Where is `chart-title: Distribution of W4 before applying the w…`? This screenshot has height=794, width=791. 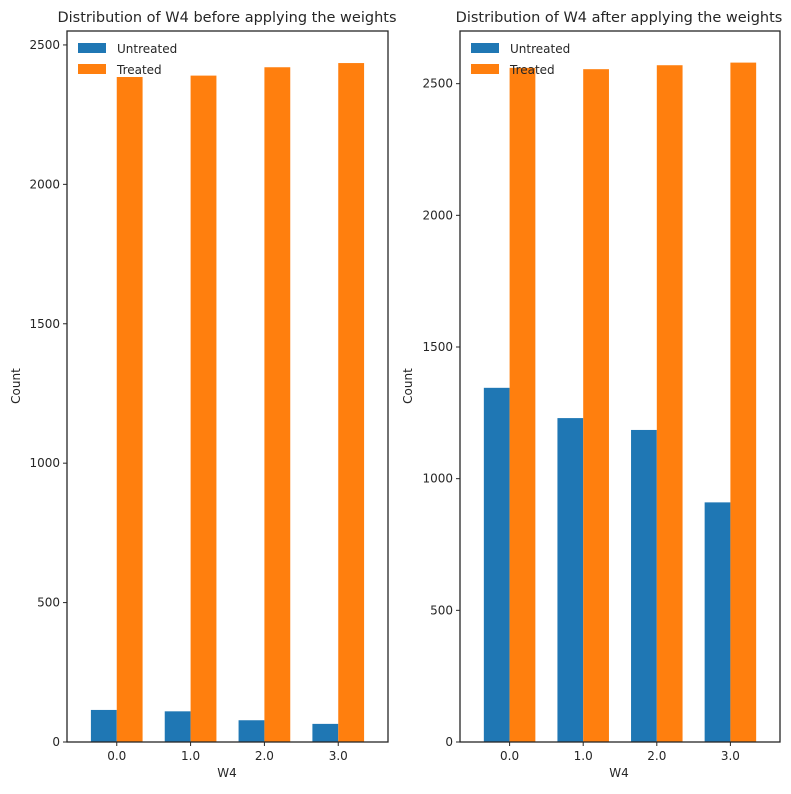
chart-title: Distribution of W4 before applying the w… is located at coordinates (226, 18).